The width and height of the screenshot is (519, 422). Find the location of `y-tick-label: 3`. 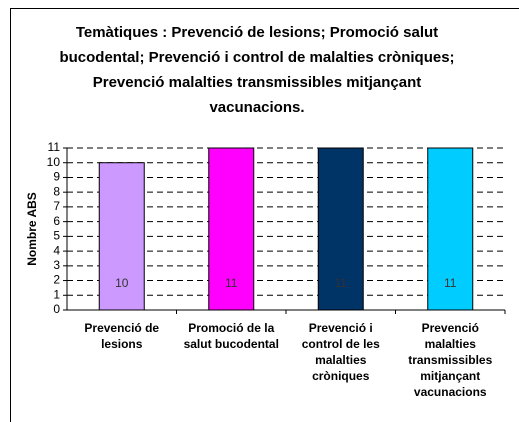

y-tick-label: 3 is located at coordinates (56, 265).